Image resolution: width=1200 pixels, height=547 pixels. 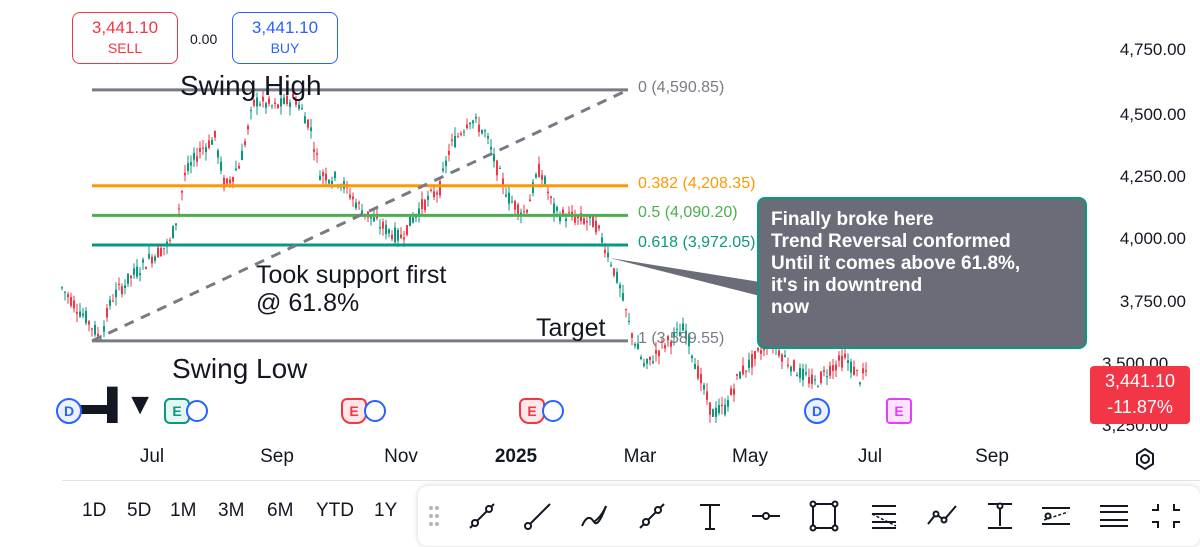 What do you see at coordinates (942, 516) in the screenshot?
I see `path-icon` at bounding box center [942, 516].